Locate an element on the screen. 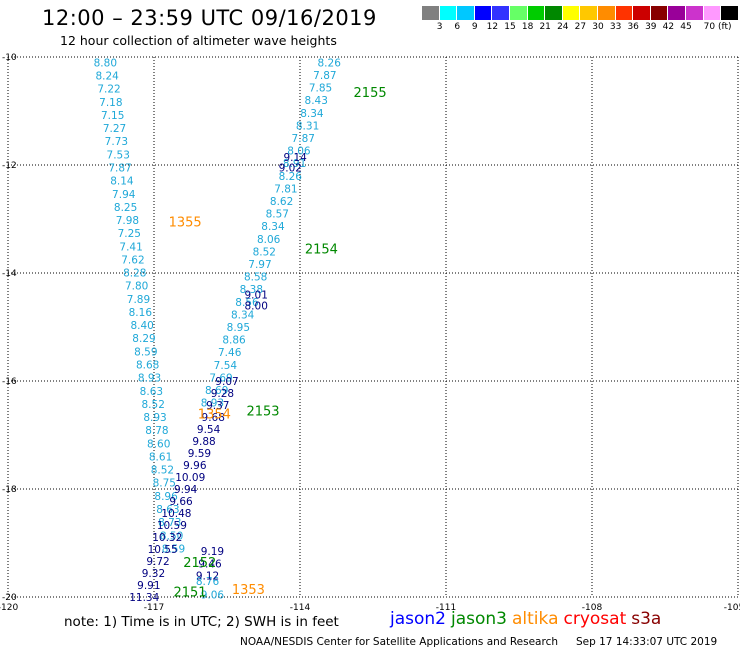 Image resolution: width=740 pixels, height=650 pixels. color-scale-label: 33 is located at coordinates (615, 27).